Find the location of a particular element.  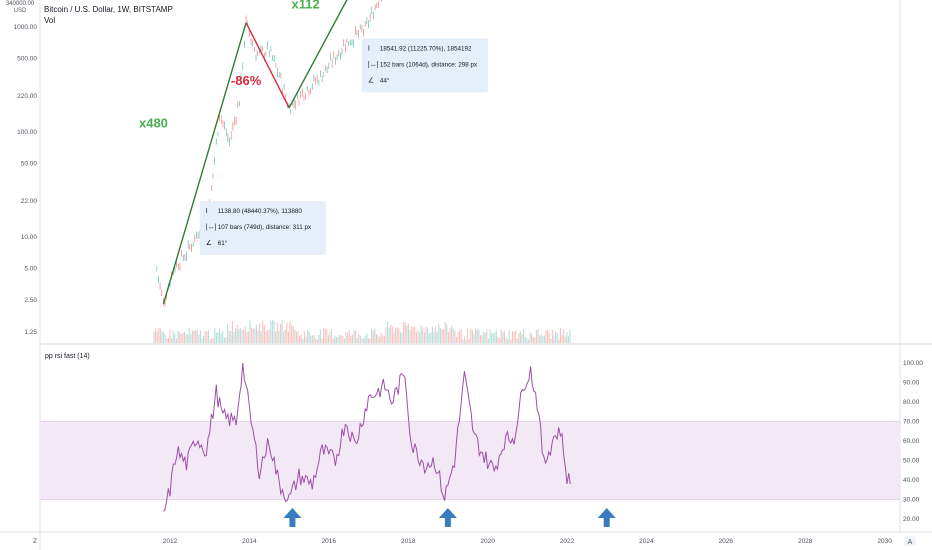

rsi-axis-tick: 20.00 is located at coordinates (911, 519).